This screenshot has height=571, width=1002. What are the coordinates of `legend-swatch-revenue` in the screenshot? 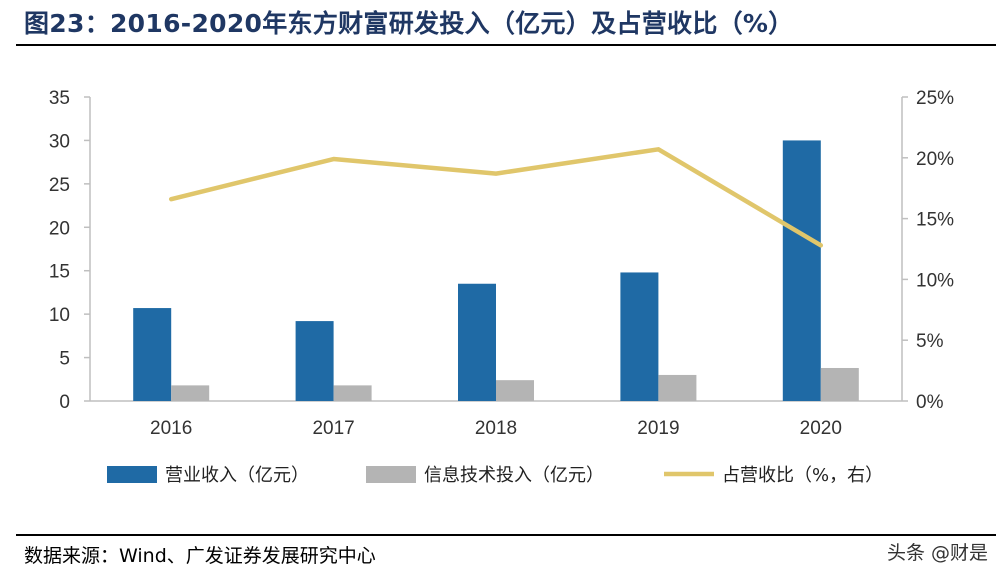 It's located at (132, 474).